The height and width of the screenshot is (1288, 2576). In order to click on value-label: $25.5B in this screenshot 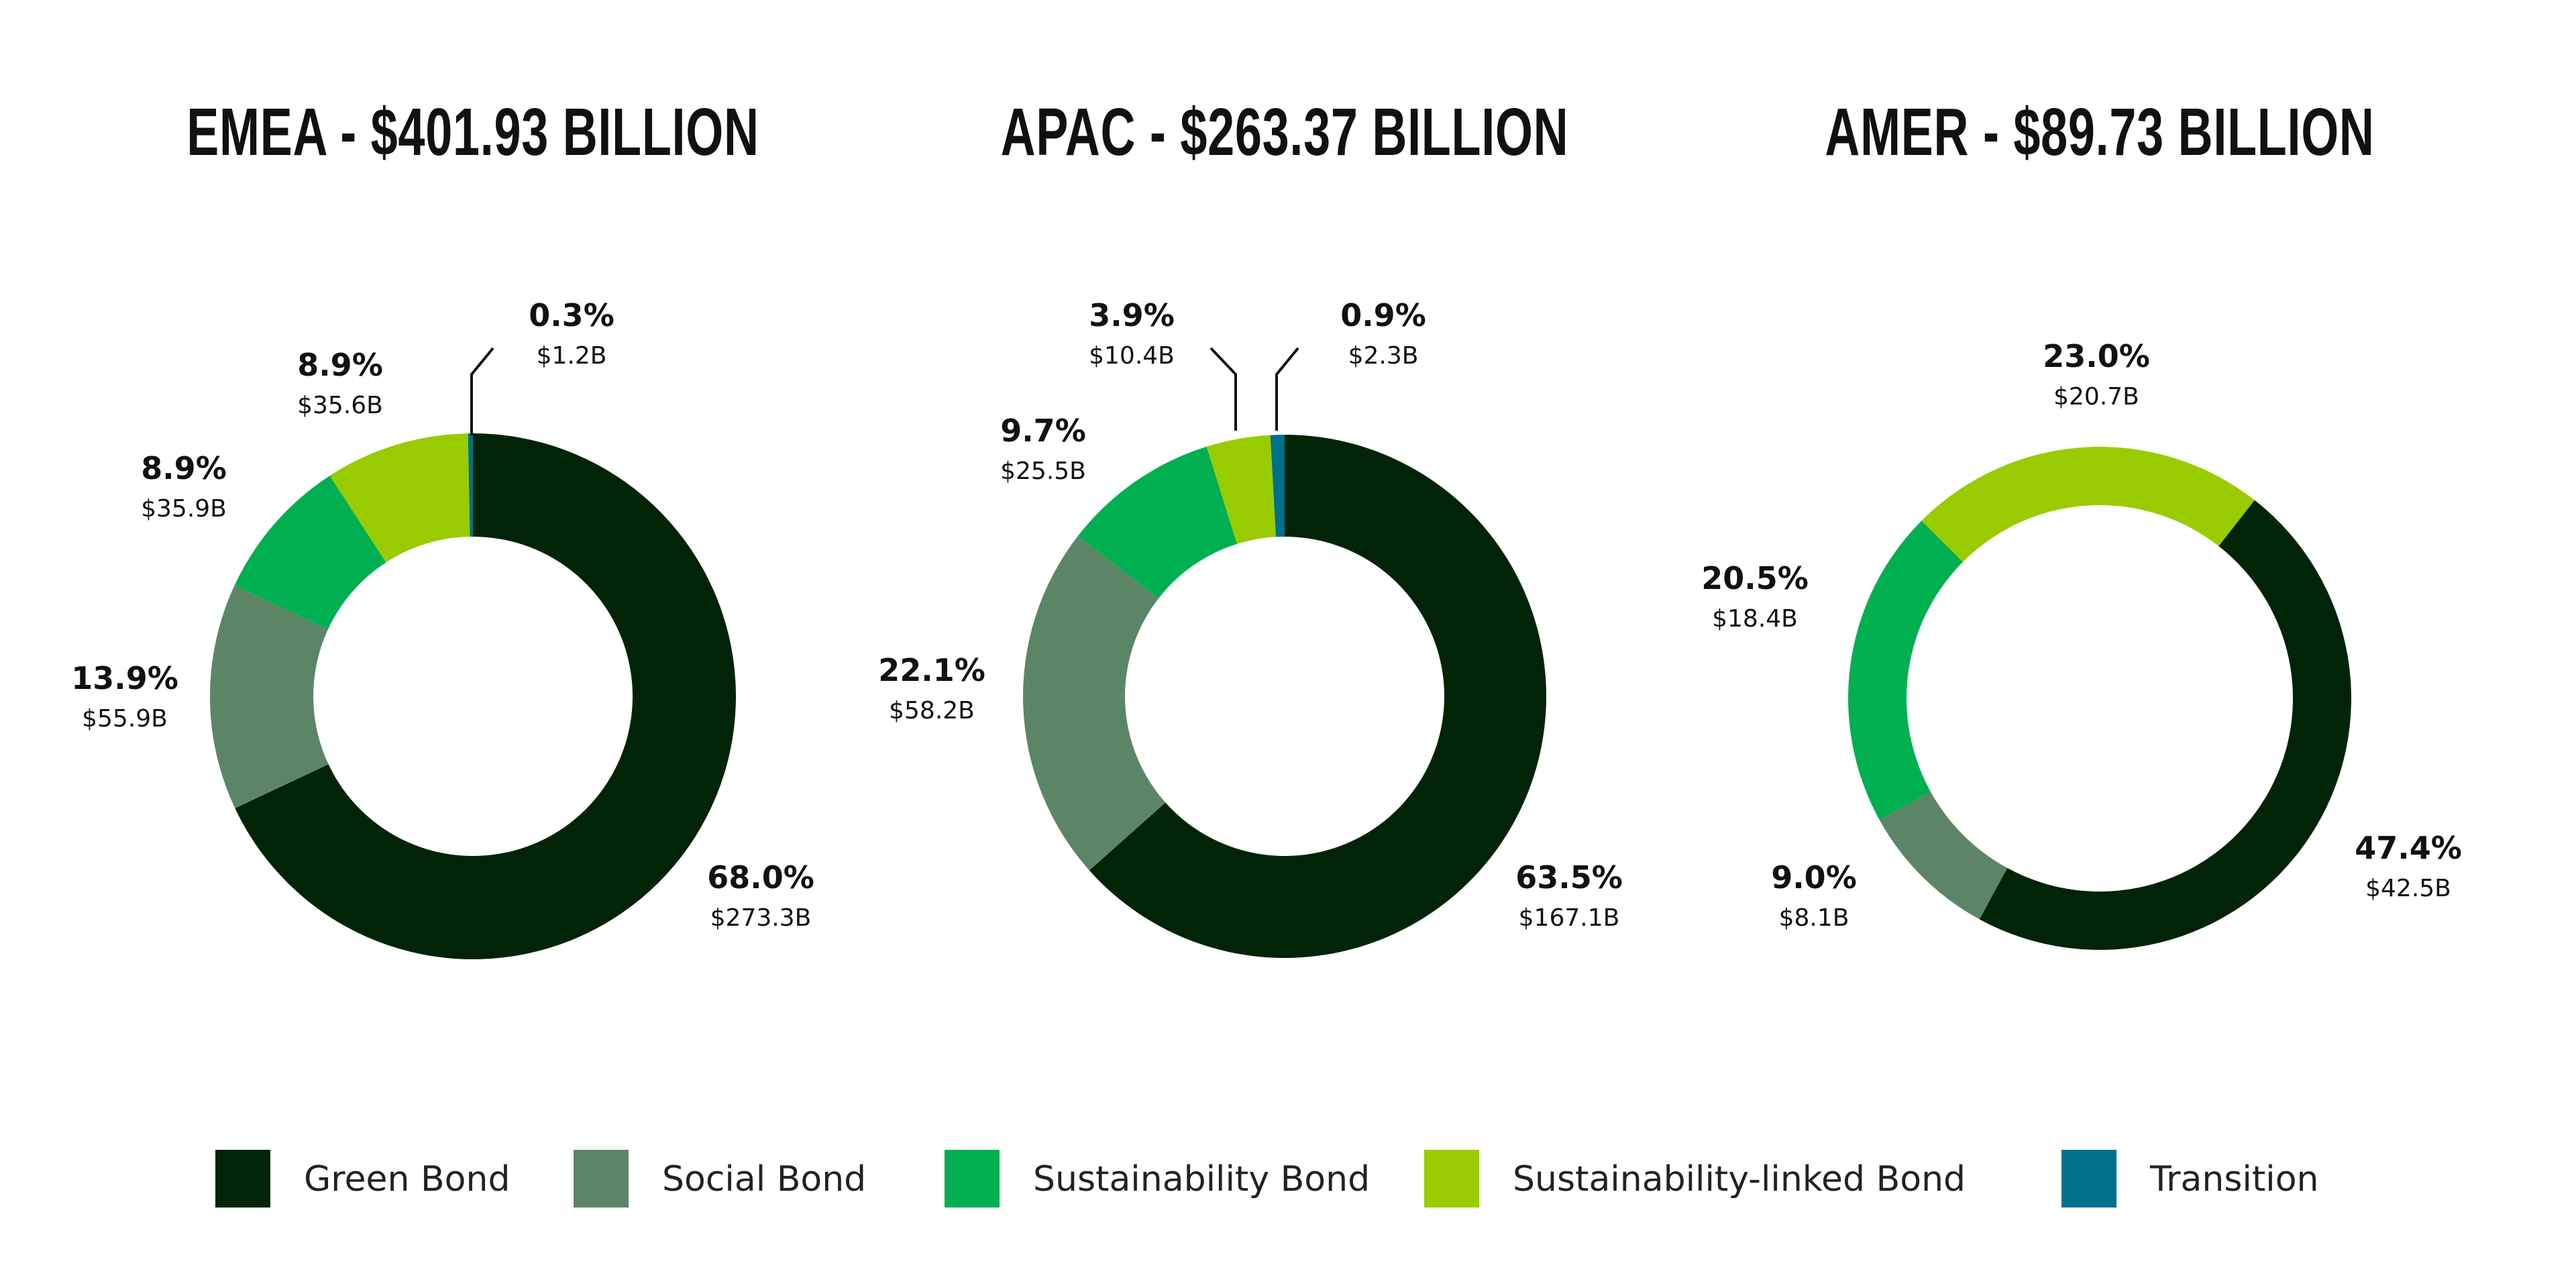, I will do `click(1043, 471)`.